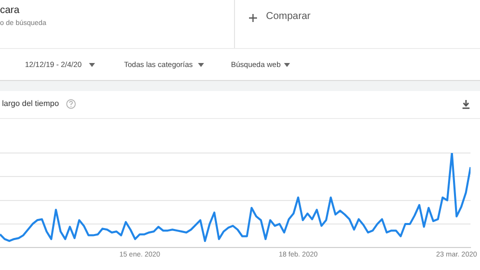  I want to click on text: Comparar, so click(288, 16).